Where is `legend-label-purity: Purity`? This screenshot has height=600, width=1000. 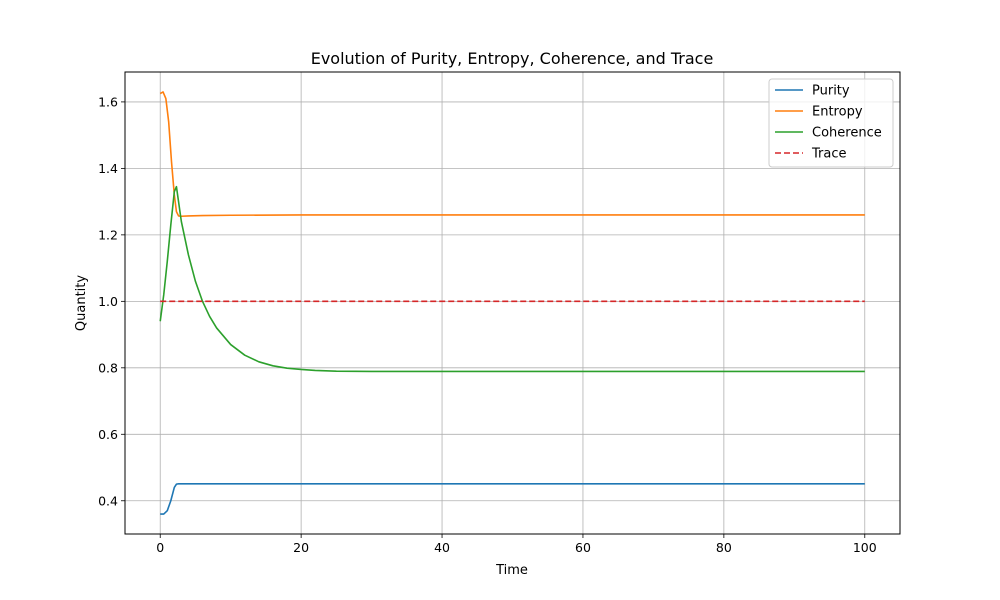 legend-label-purity: Purity is located at coordinates (831, 91).